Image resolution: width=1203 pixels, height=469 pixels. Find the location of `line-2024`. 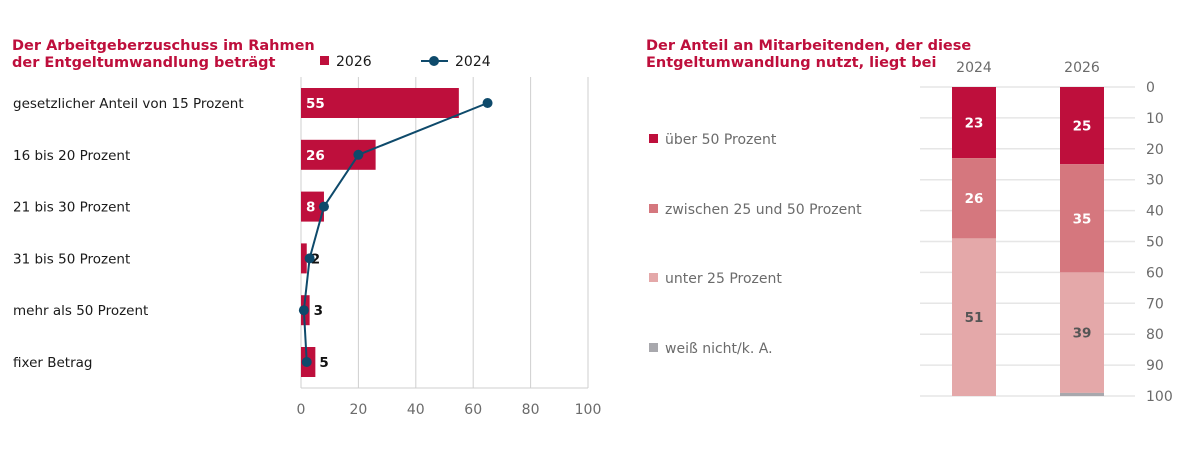

line-2024 is located at coordinates (395, 232).